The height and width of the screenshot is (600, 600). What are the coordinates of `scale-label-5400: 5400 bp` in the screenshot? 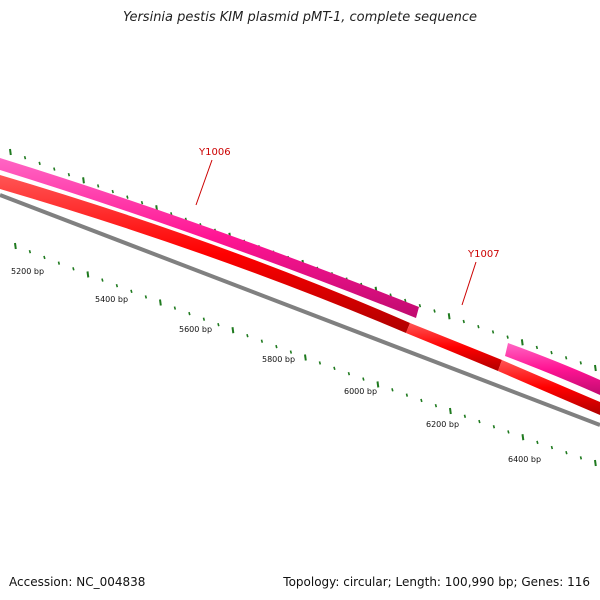 It's located at (111, 299).